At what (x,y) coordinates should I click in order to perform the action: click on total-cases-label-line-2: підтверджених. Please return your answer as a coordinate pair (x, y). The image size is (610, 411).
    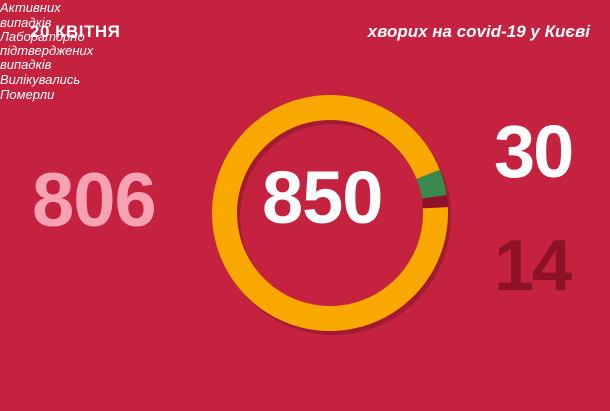
    Looking at the image, I should click on (47, 50).